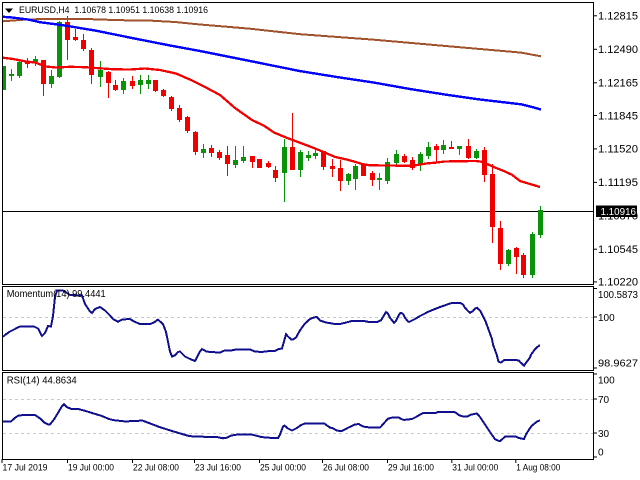 This screenshot has width=640, height=480. What do you see at coordinates (618, 363) in the screenshot?
I see `svg-text: 98.9627` at bounding box center [618, 363].